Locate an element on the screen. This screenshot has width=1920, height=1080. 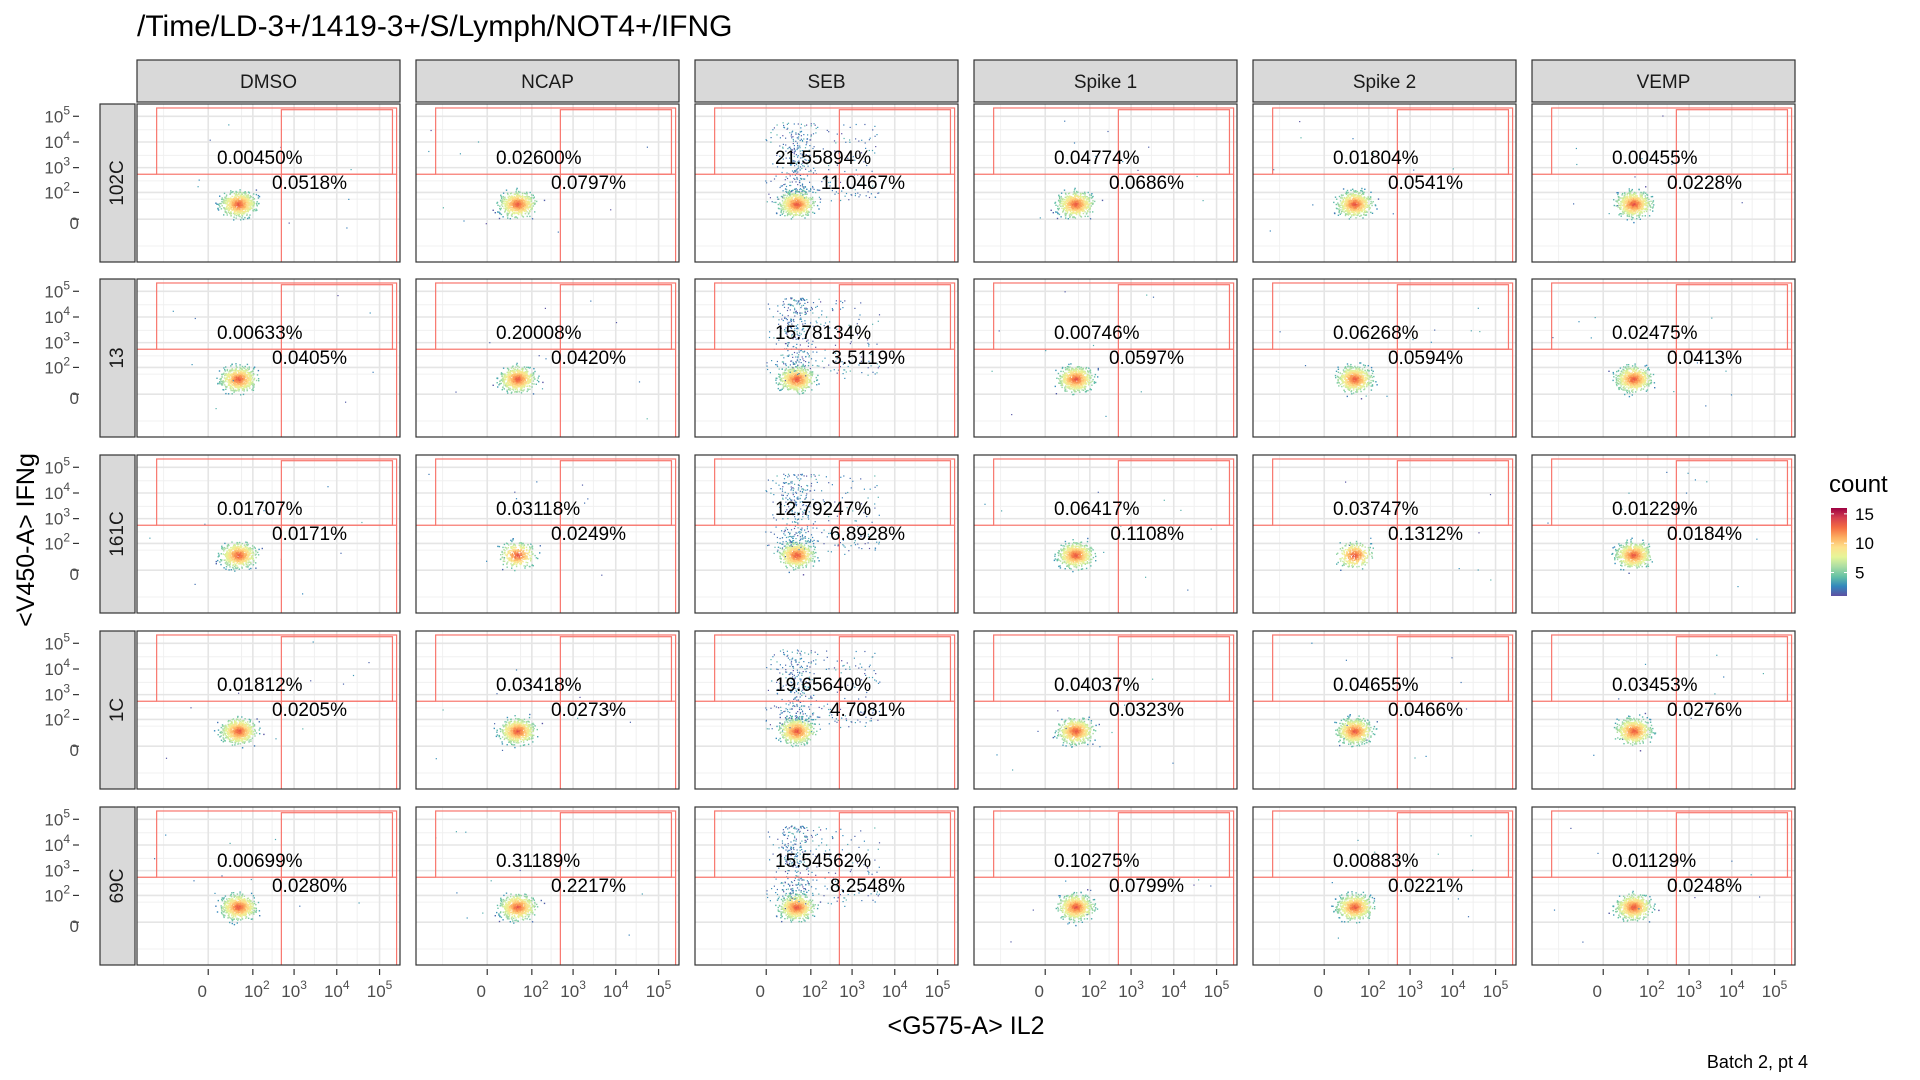
strip-col-4: Spike 2 is located at coordinates (1384, 81).